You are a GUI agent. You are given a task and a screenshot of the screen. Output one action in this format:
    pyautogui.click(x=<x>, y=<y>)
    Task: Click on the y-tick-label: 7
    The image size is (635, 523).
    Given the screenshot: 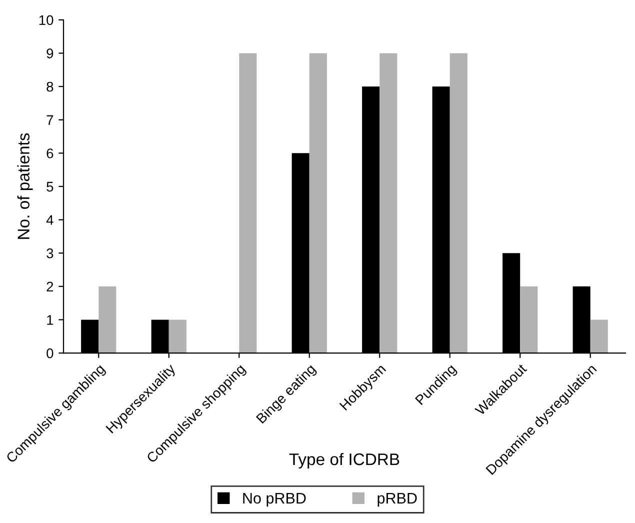 What is the action you would take?
    pyautogui.click(x=50, y=120)
    